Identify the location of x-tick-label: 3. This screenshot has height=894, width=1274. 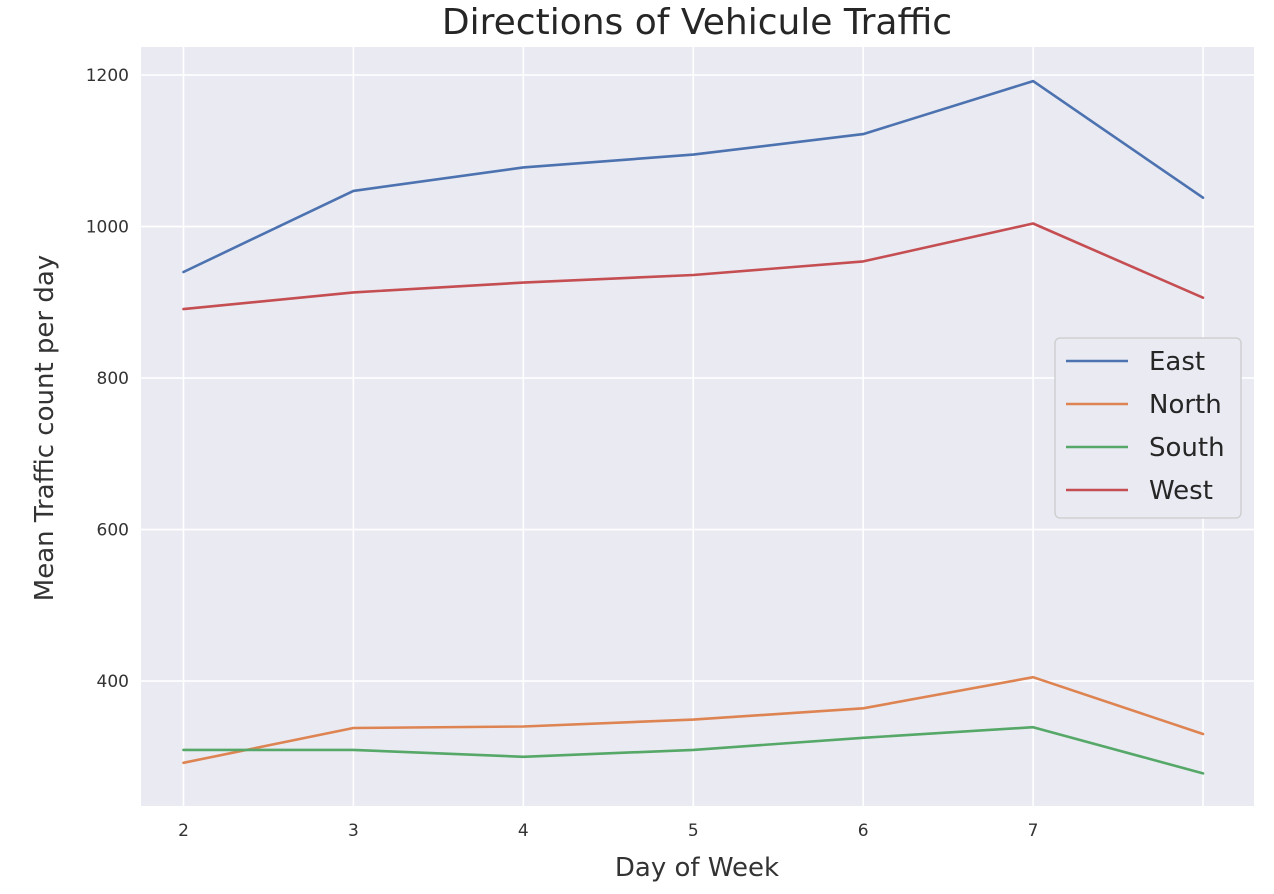
(353, 831).